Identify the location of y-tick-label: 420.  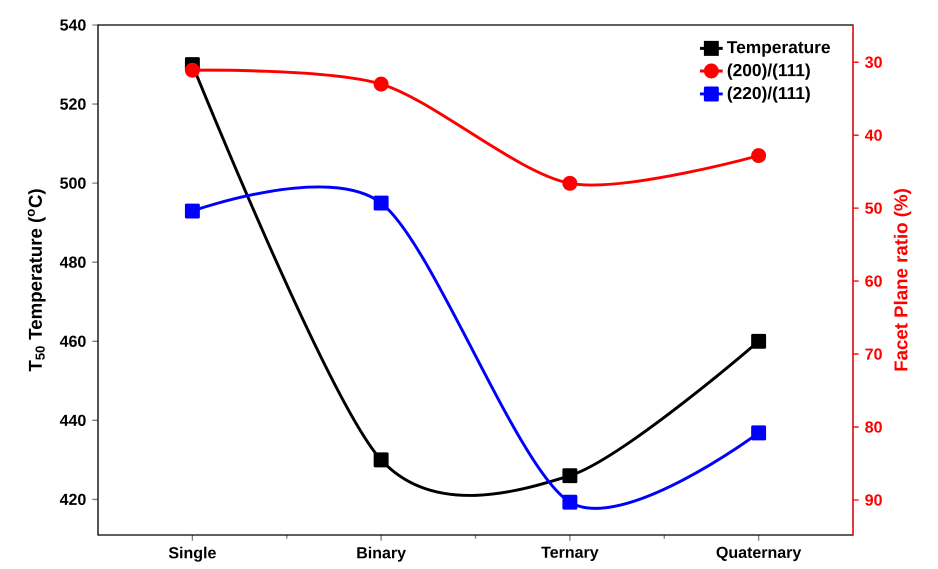
(73, 500).